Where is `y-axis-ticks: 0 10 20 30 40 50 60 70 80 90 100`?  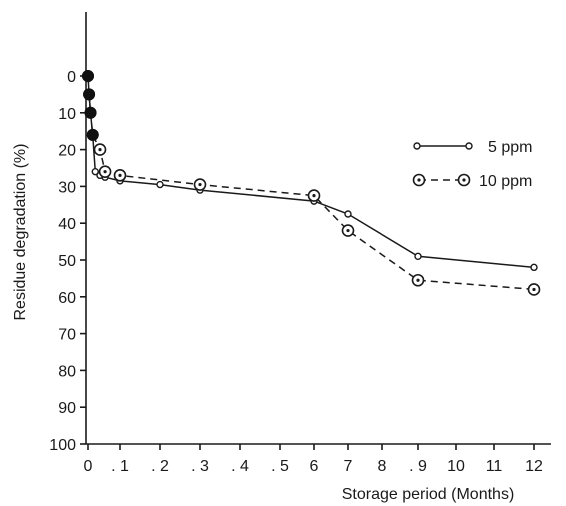 y-axis-ticks: 0 10 20 30 40 50 60 70 80 90 100 is located at coordinates (67, 261).